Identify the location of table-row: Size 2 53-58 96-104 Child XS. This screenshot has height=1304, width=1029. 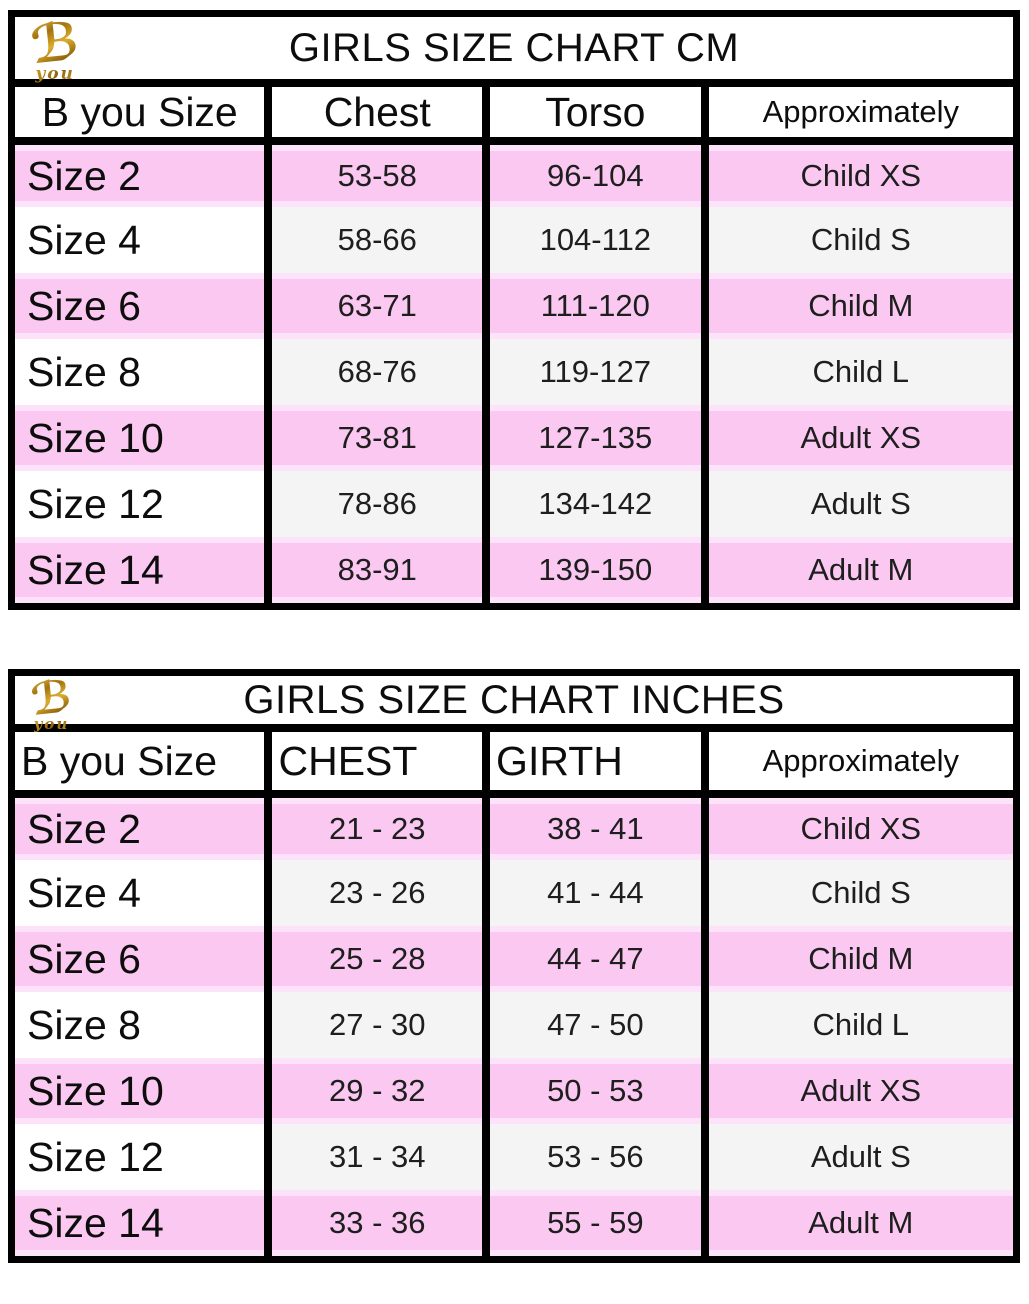
(514, 174).